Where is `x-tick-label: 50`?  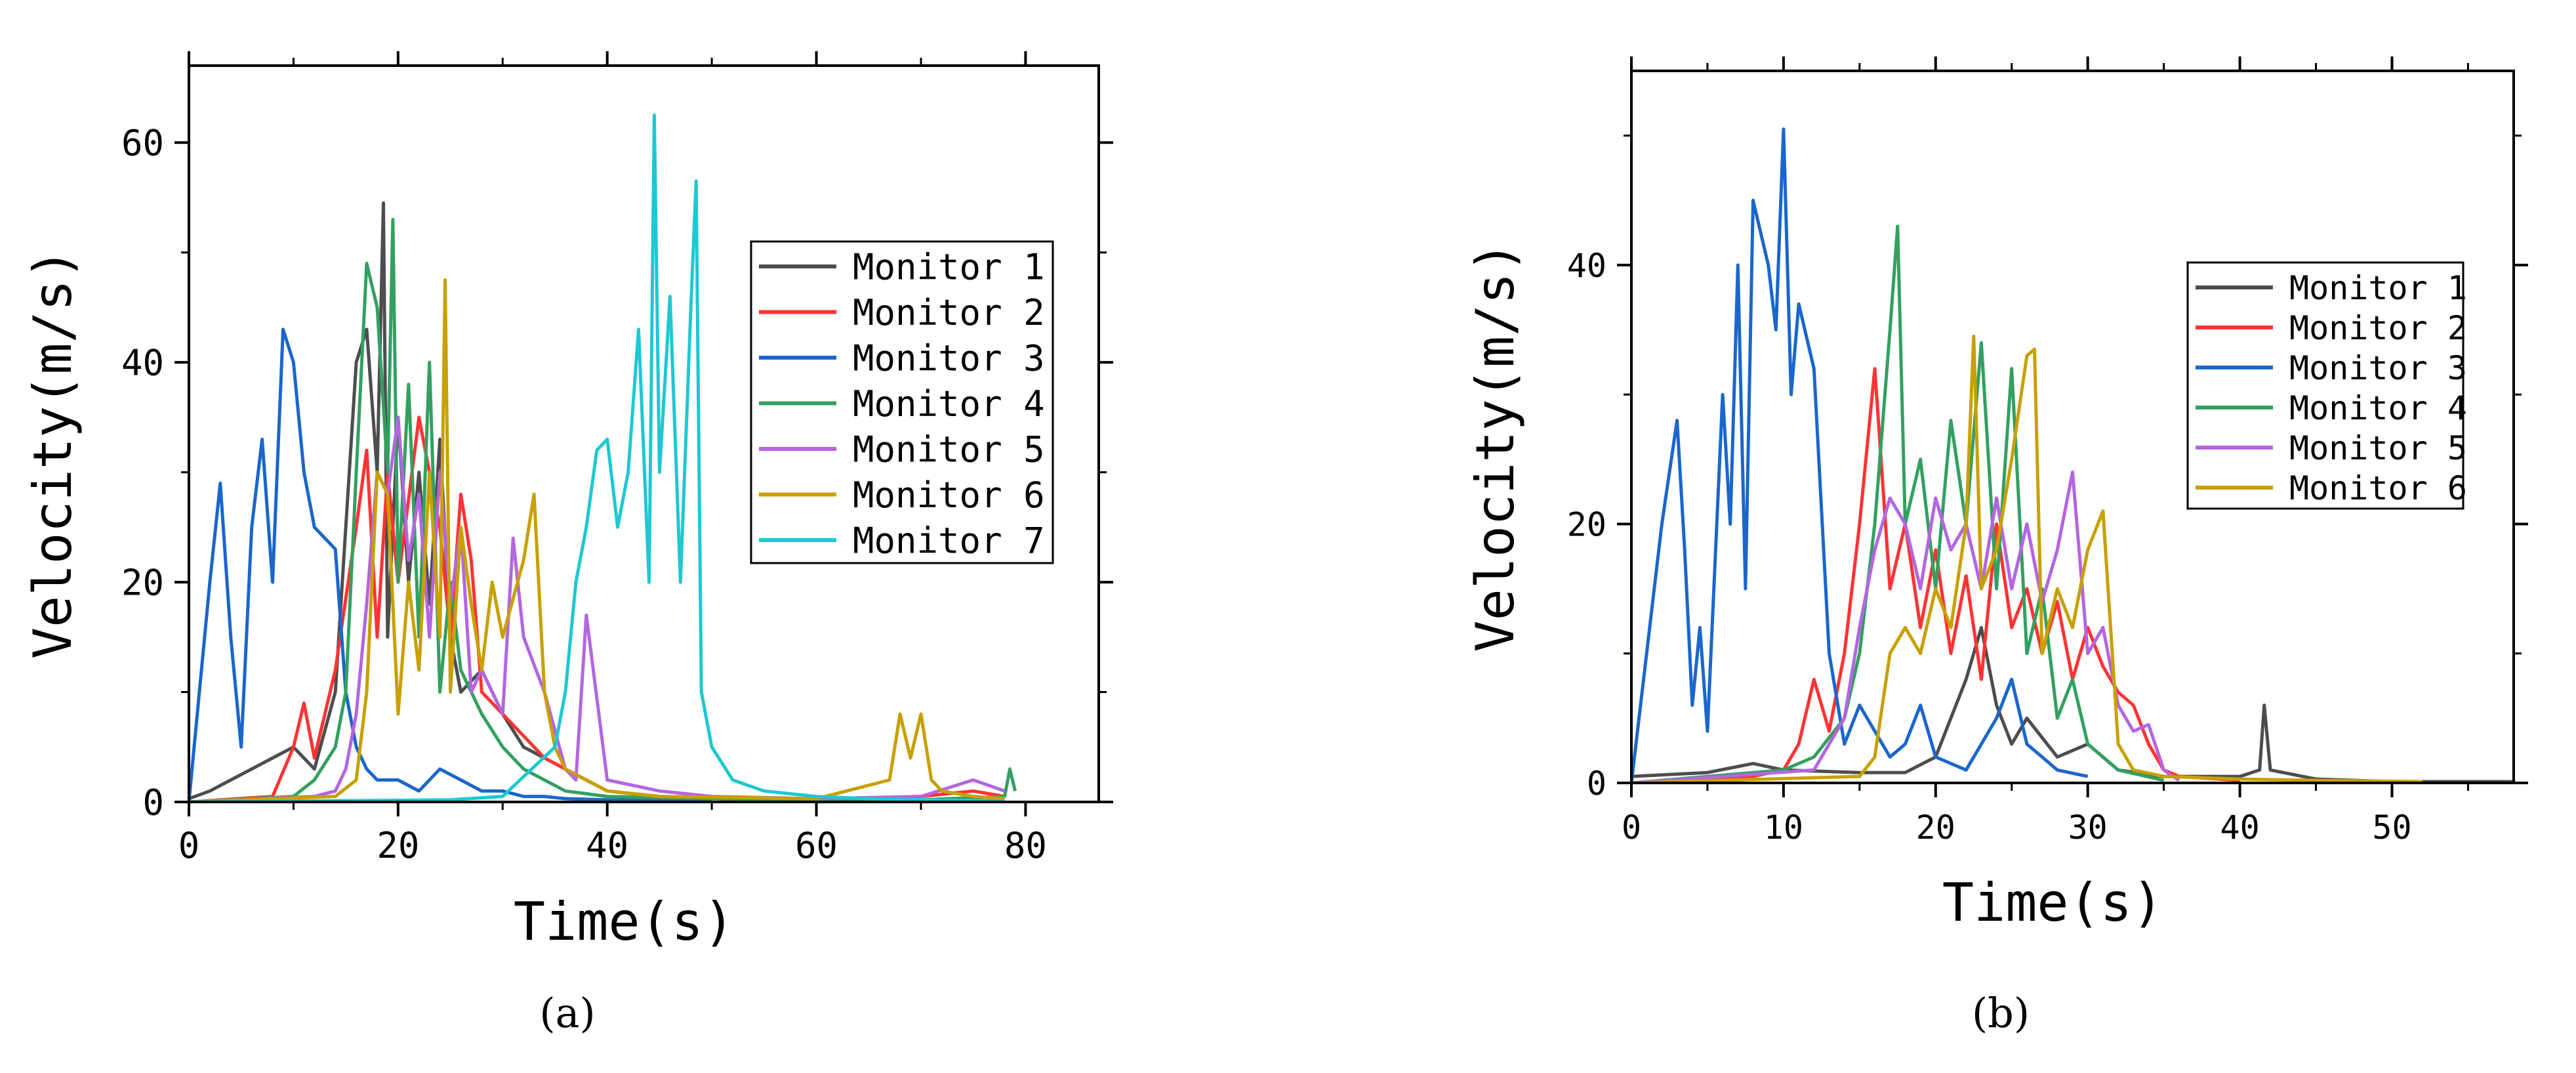
x-tick-label: 50 is located at coordinates (2391, 828).